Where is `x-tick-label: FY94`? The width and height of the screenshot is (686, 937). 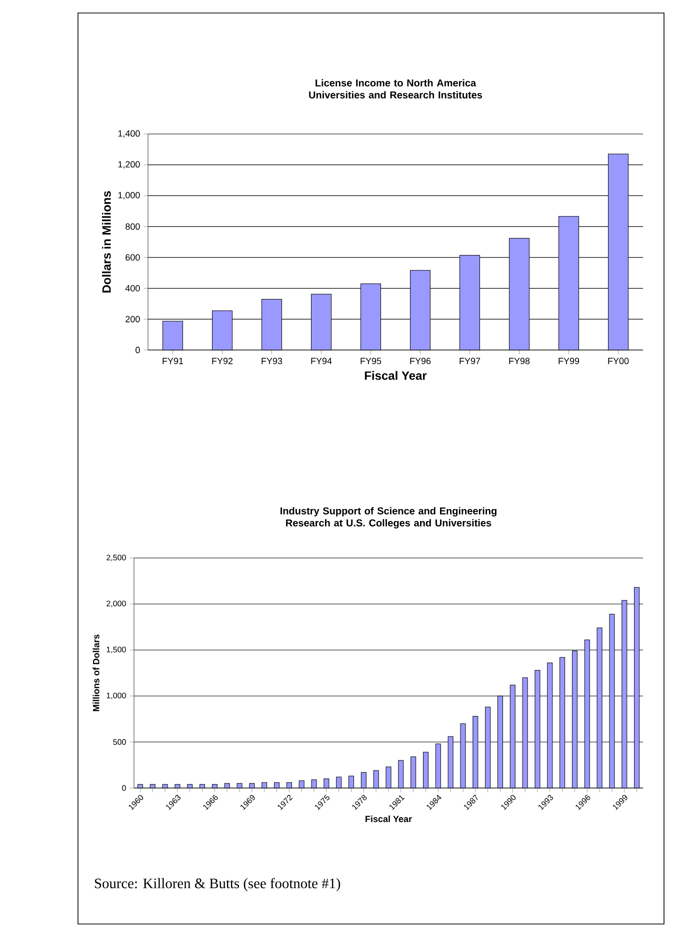
x-tick-label: FY94 is located at coordinates (321, 361).